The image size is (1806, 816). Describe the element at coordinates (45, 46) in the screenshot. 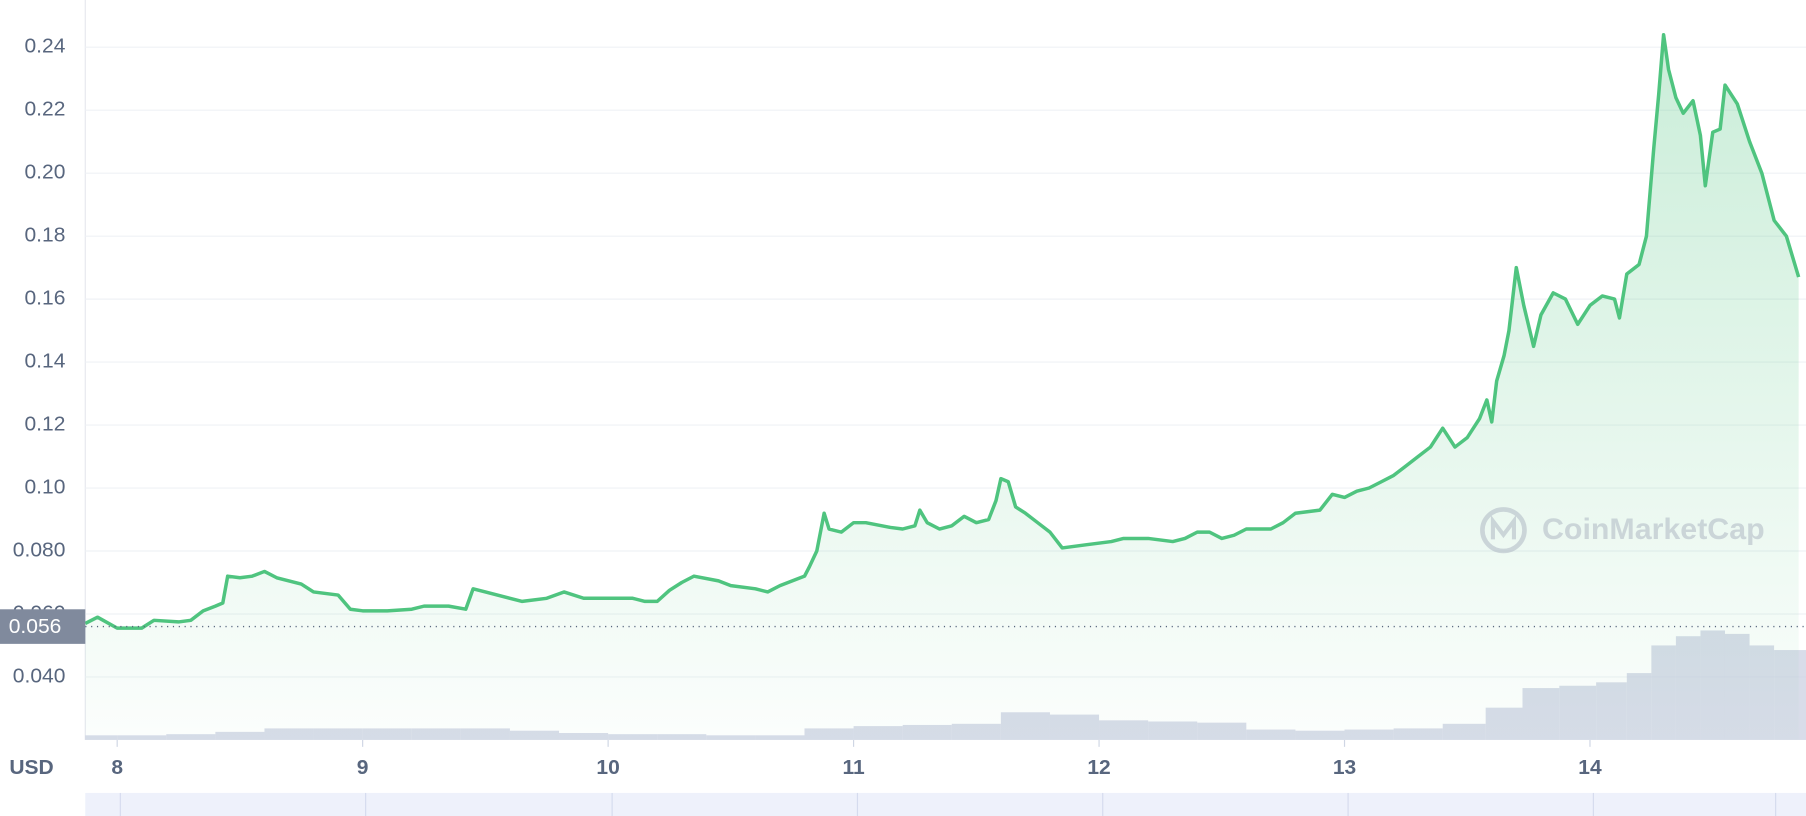

I see `y-tick-label: 0.24` at that location.